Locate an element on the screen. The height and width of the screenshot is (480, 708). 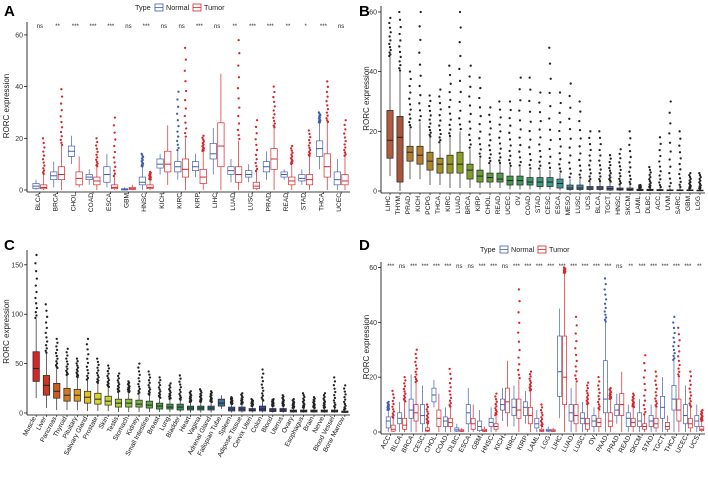
y-tick-label: 20 is located at coordinates (373, 378).